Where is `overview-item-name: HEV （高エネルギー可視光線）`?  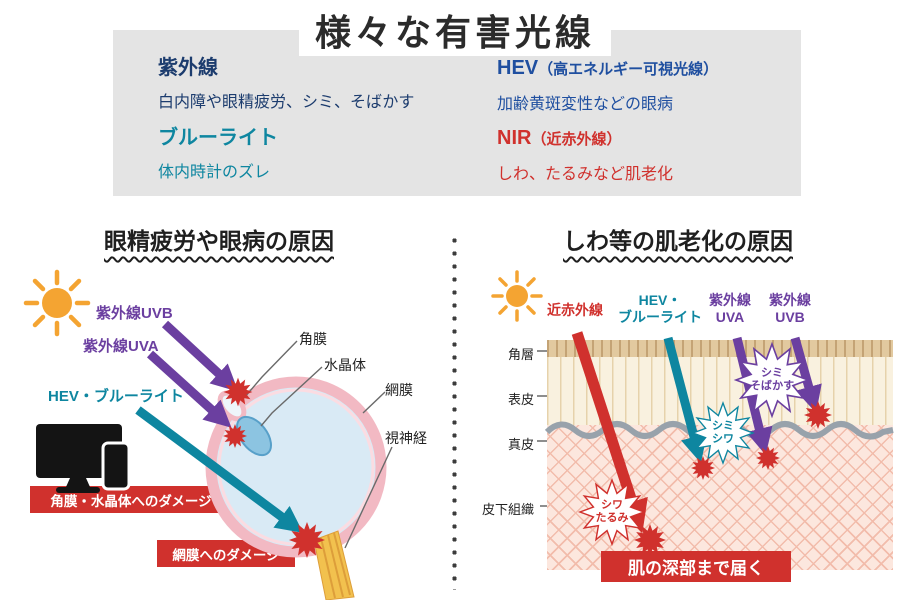
overview-item-name: HEV （高エネルギー可視光線） is located at coordinates (607, 69).